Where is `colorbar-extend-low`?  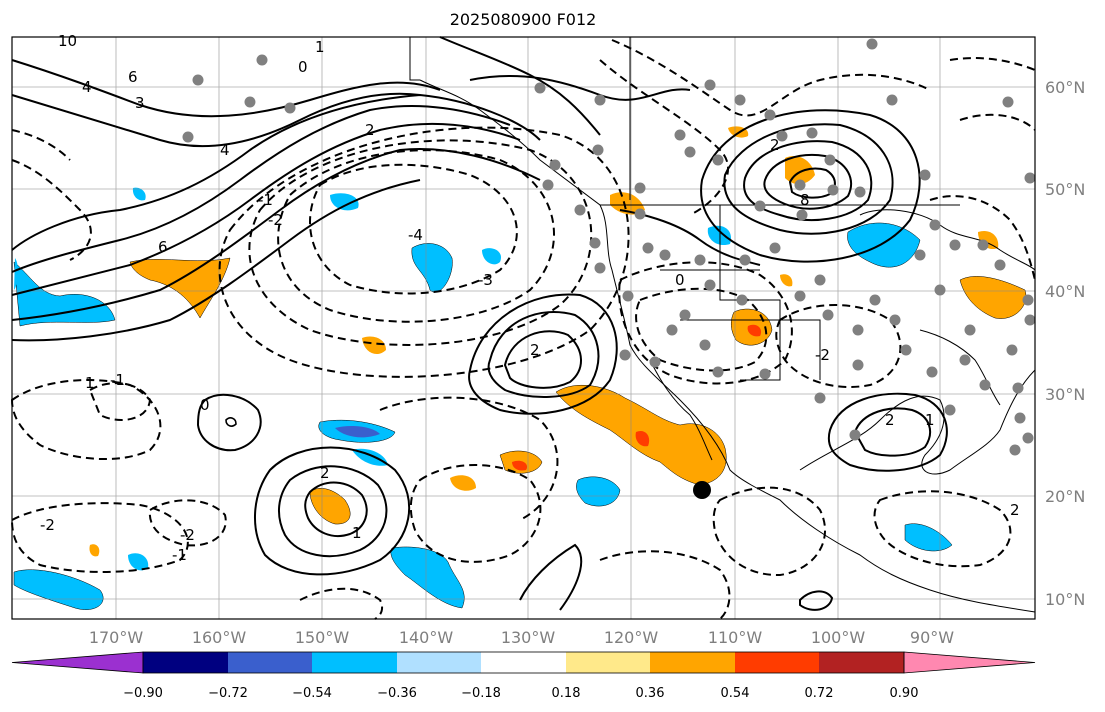
colorbar-extend-low is located at coordinates (77, 662).